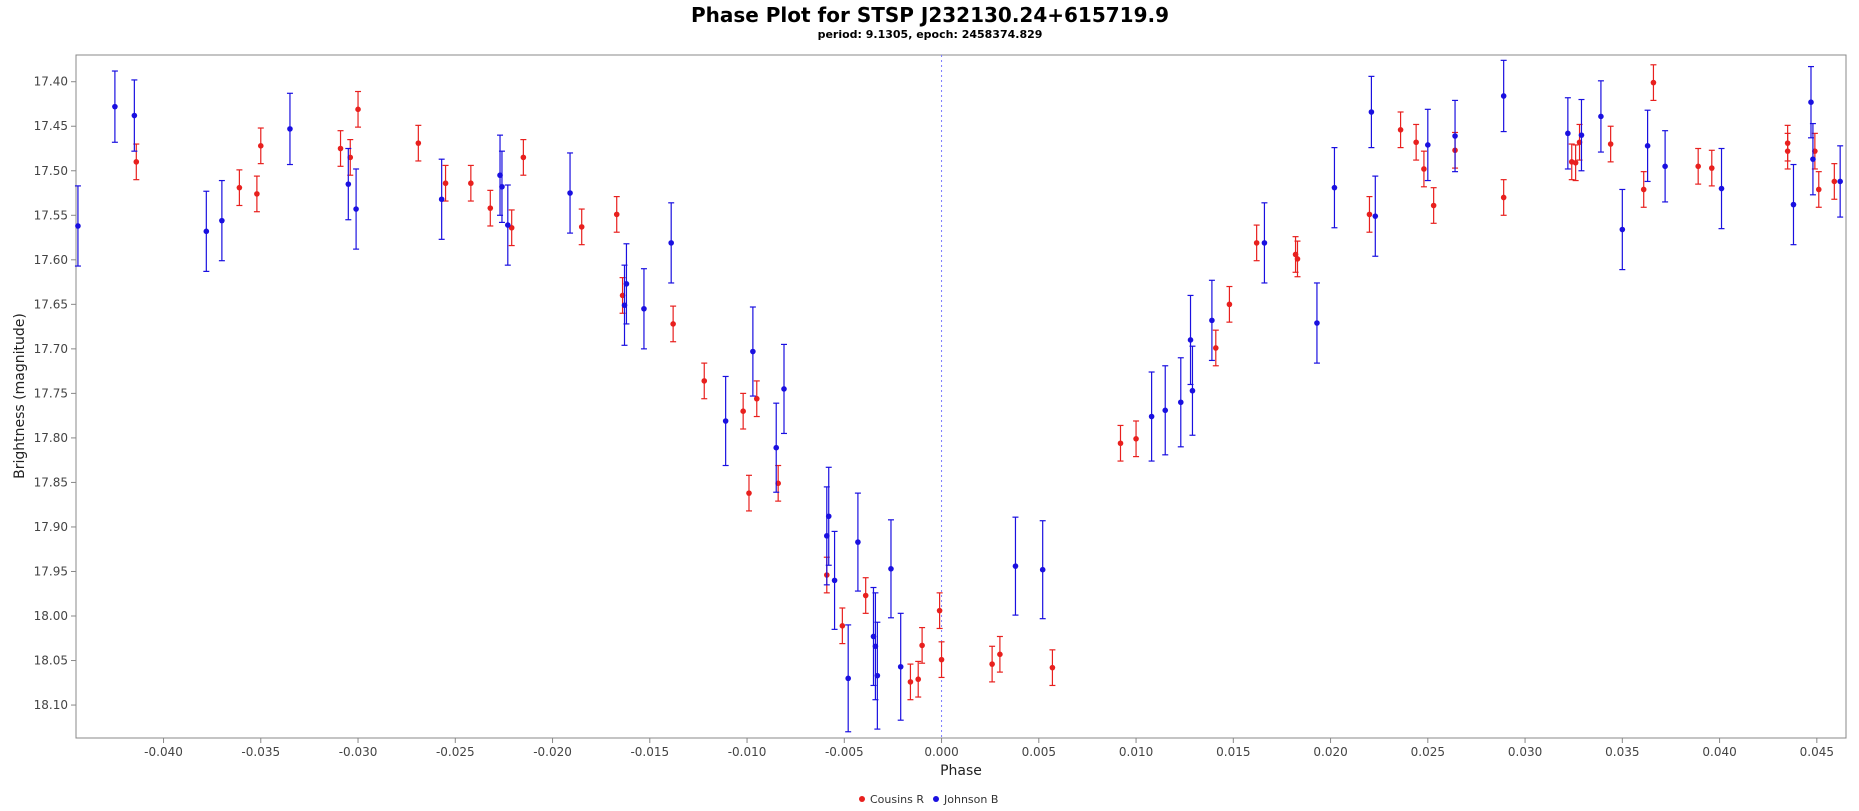 Image resolution: width=1859 pixels, height=811 pixels. I want to click on x-tick-label: 0.030, so click(1525, 752).